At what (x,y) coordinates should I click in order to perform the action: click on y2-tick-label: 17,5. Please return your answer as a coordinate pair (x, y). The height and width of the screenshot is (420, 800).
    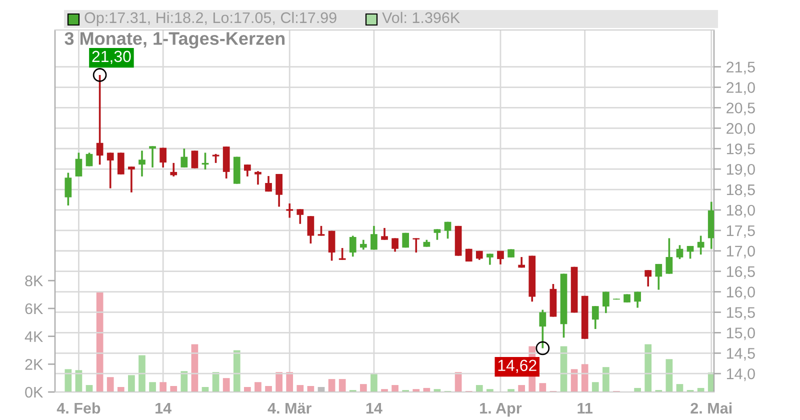
    Looking at the image, I should click on (740, 231).